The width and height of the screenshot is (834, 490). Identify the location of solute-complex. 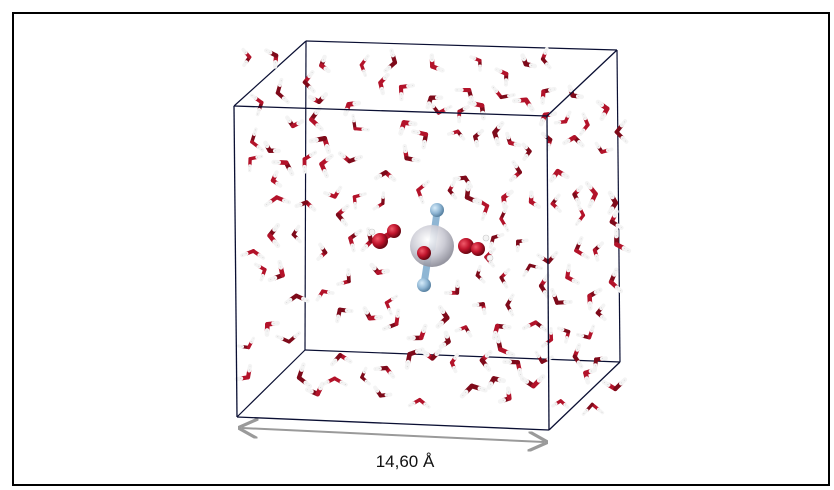
(431, 247).